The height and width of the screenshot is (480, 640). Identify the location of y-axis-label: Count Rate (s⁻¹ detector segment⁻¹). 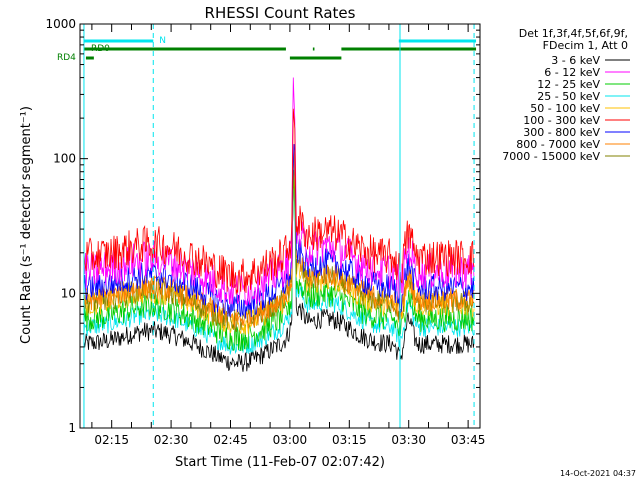
(26, 225).